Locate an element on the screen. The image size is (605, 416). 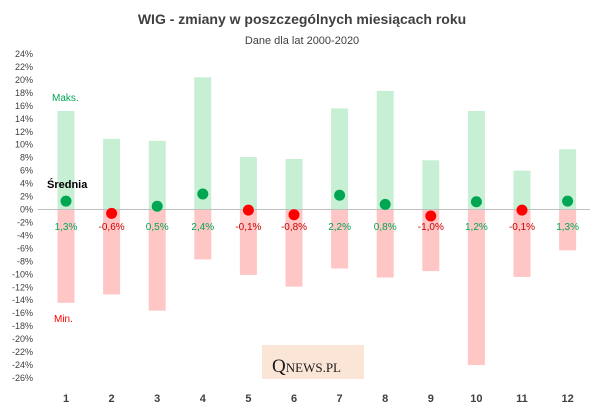
average-data-label: -1,0% is located at coordinates (431, 227).